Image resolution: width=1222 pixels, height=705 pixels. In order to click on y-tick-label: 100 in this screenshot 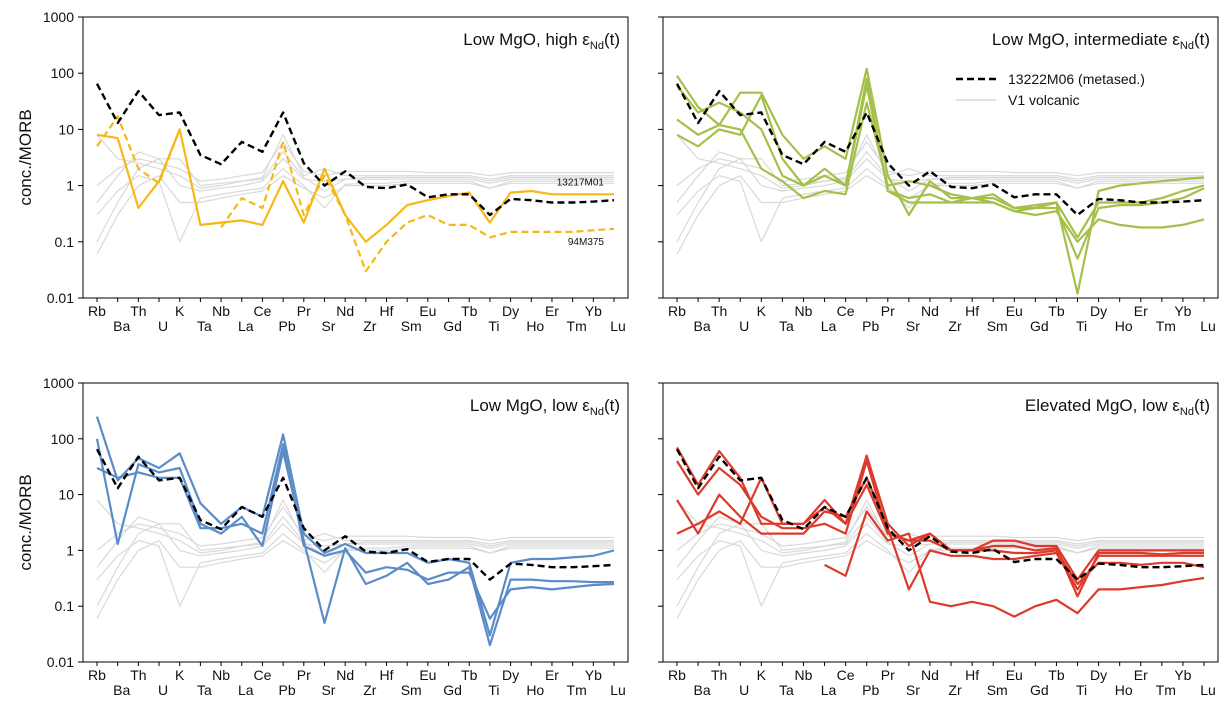, I will do `click(63, 73)`.